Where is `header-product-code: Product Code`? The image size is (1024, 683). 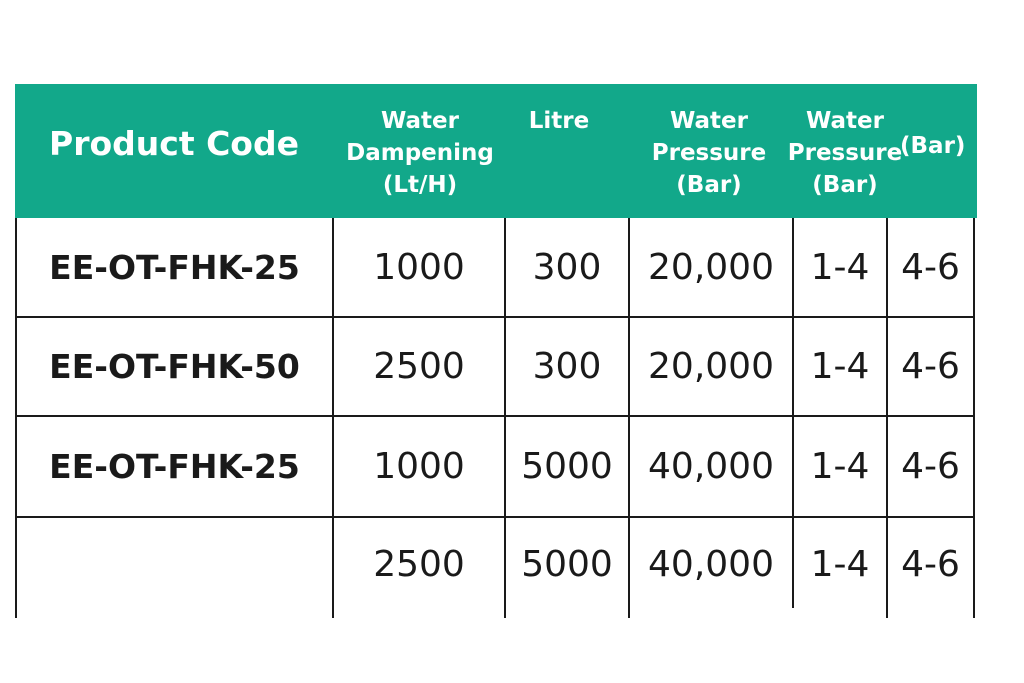 header-product-code: Product Code is located at coordinates (174, 143).